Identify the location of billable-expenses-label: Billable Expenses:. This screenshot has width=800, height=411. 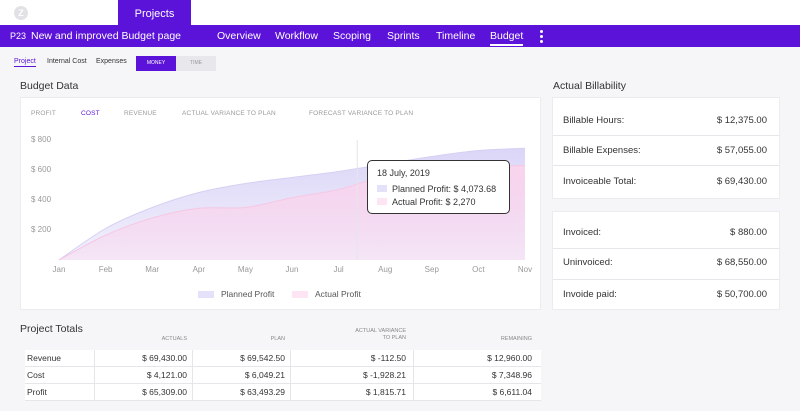
(602, 150).